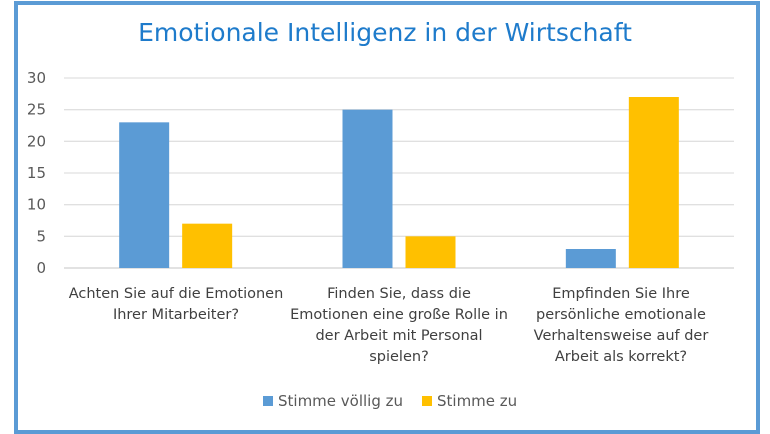  Describe the element at coordinates (427, 401) in the screenshot. I see `legend-swatch-yellow` at that location.